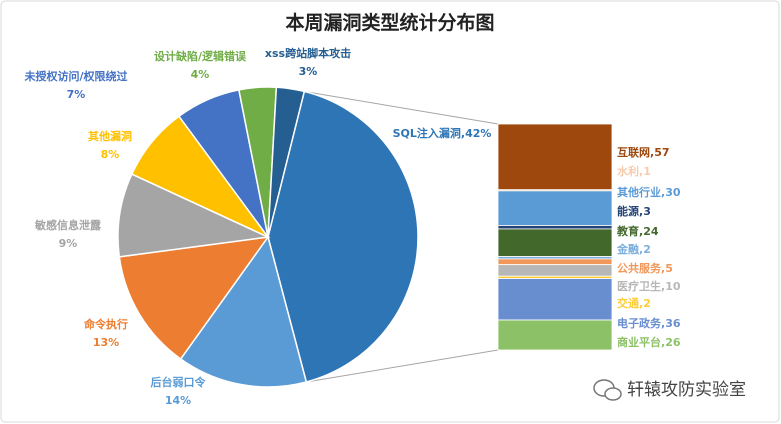 Image resolution: width=781 pixels, height=424 pixels. I want to click on segment-label: 商业平台,26, so click(649, 342).